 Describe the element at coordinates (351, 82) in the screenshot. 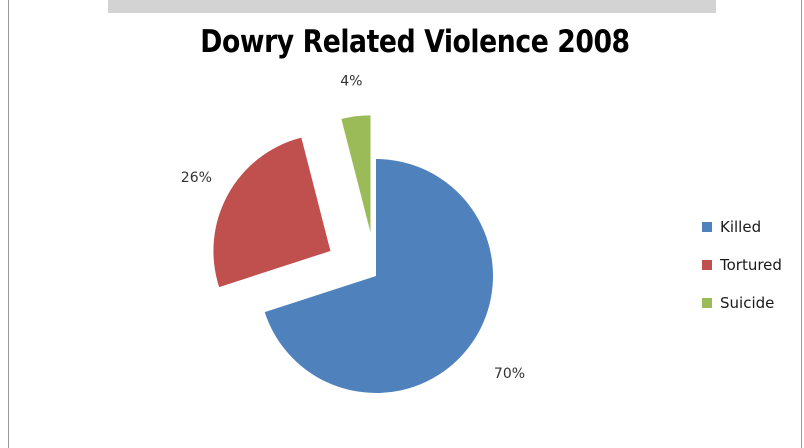

I see `data-label-suicide: 4%` at that location.